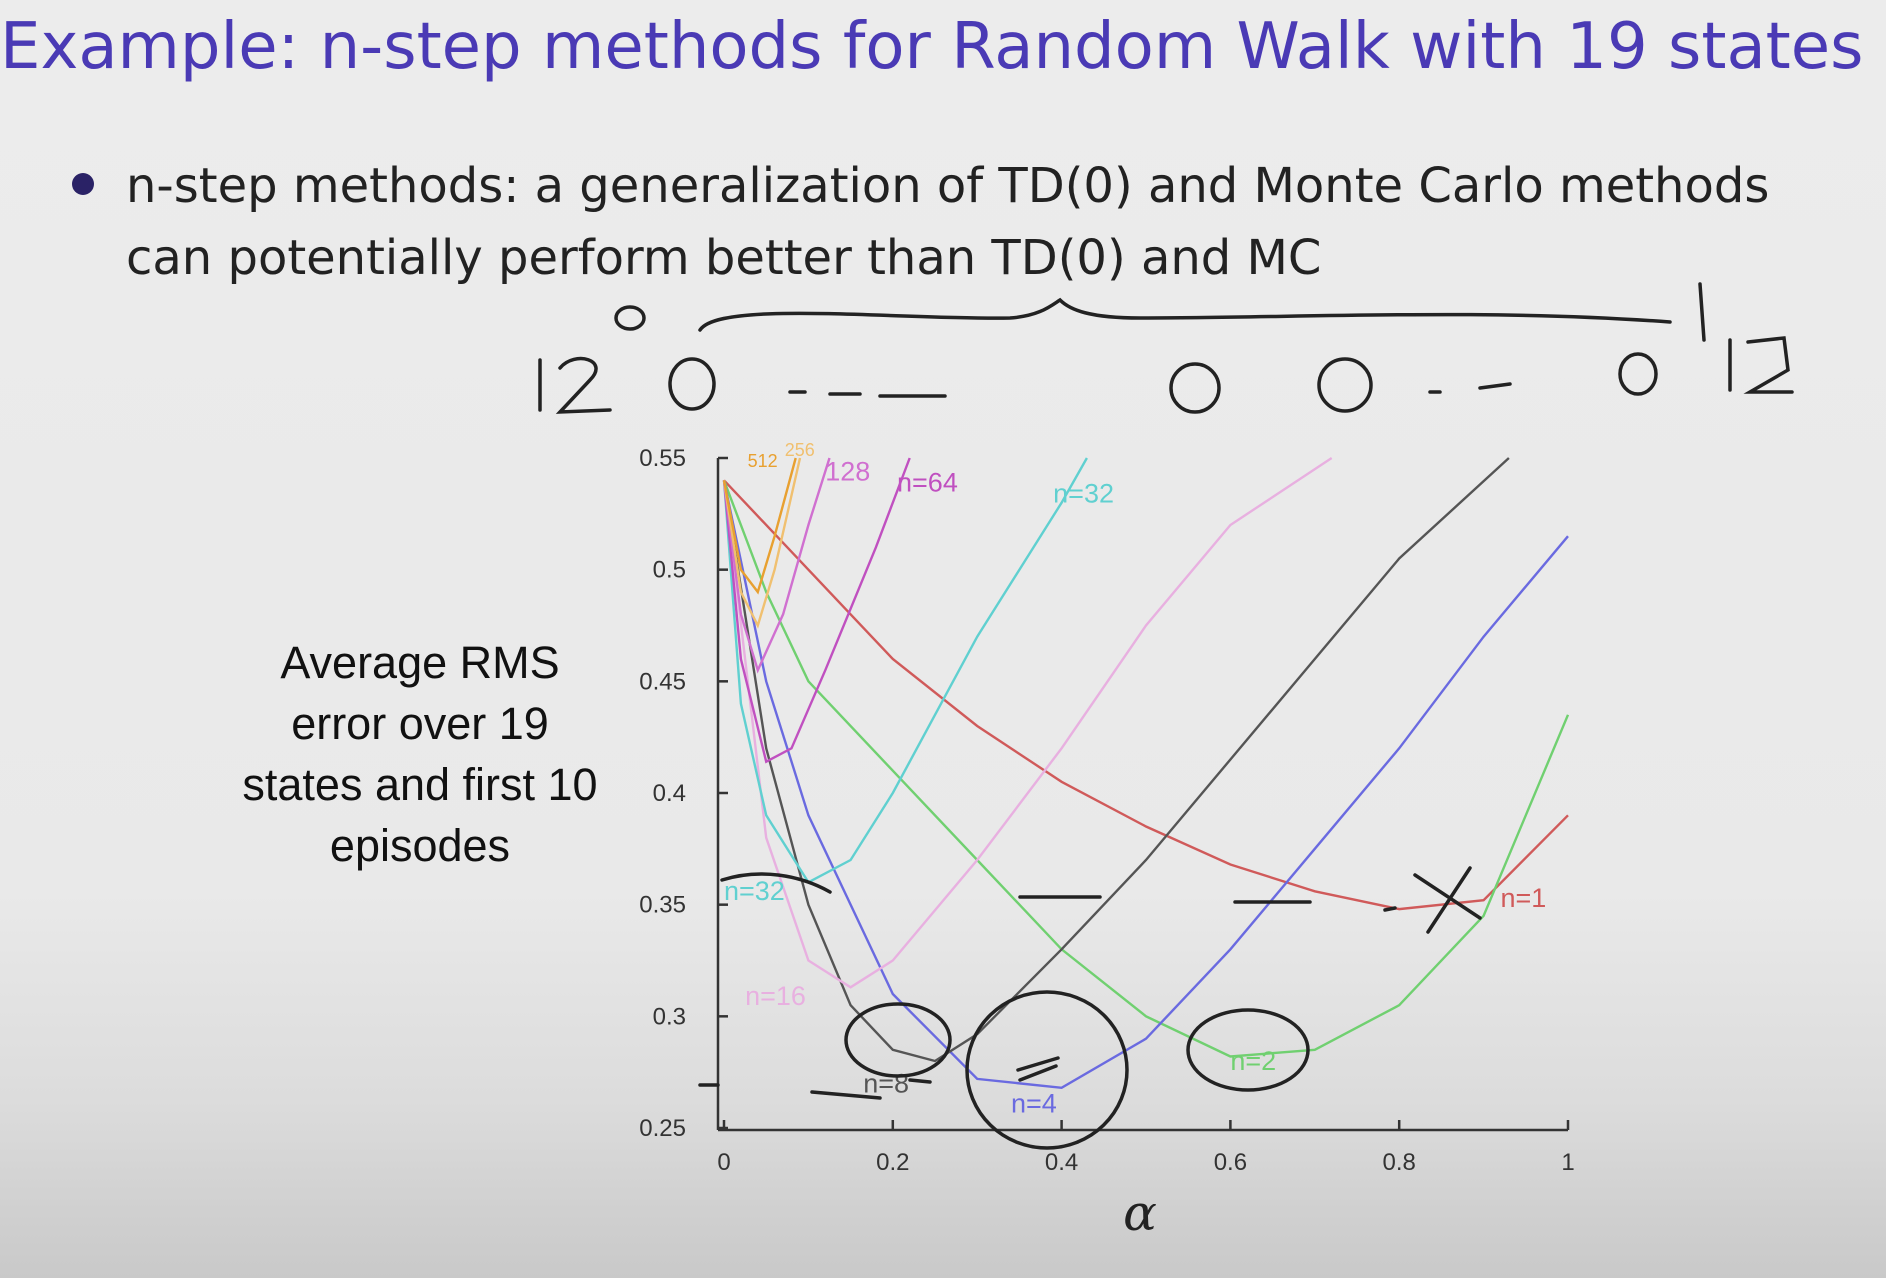 The image size is (1886, 1278). What do you see at coordinates (662, 458) in the screenshot?
I see `y-tick-label: 0.55` at bounding box center [662, 458].